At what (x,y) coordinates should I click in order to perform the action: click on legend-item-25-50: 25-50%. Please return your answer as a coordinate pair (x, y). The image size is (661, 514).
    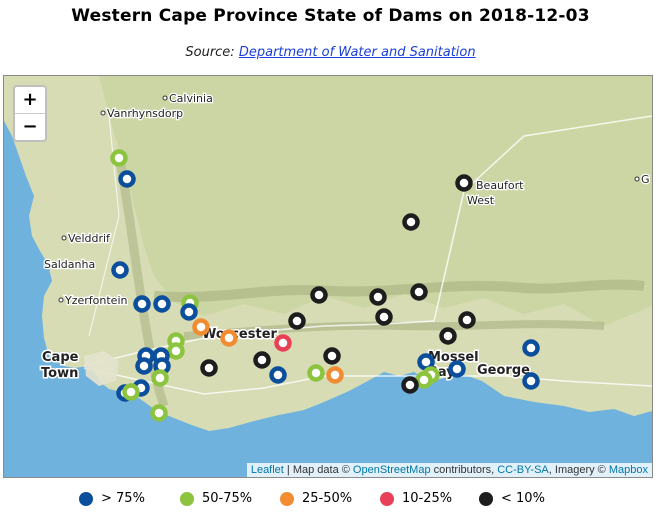
    Looking at the image, I should click on (316, 498).